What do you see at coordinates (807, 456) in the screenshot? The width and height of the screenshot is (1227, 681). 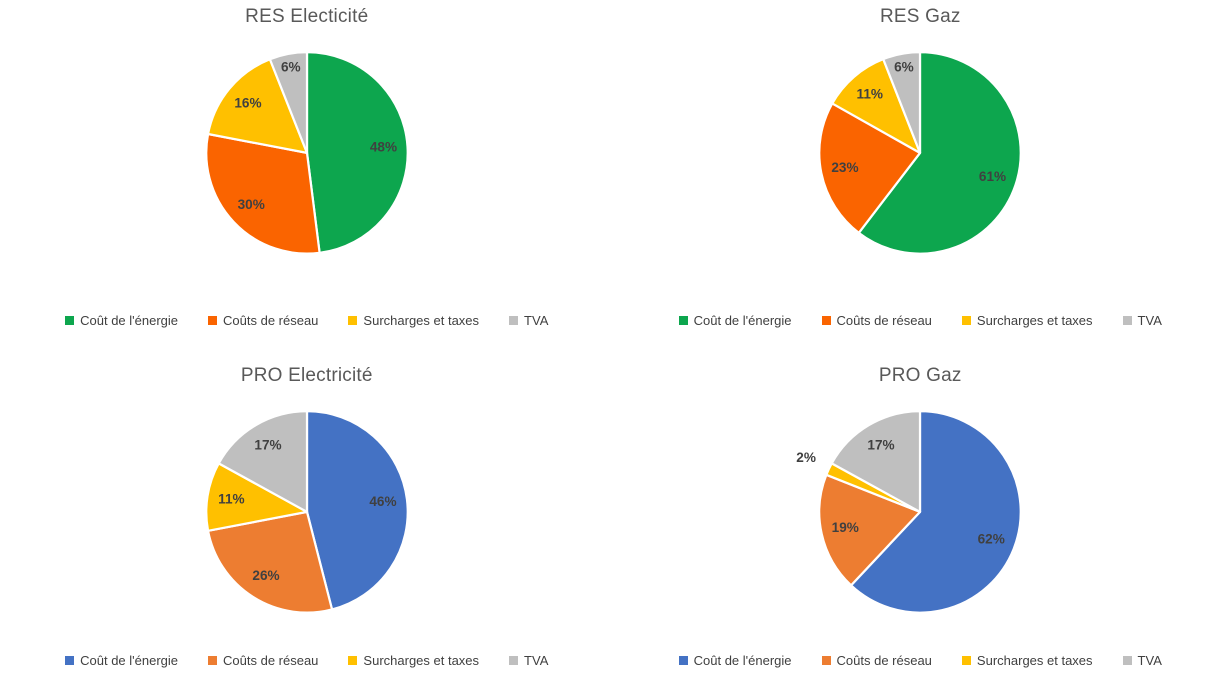 I see `data-label-surcharges-et-taxes: 2%` at bounding box center [807, 456].